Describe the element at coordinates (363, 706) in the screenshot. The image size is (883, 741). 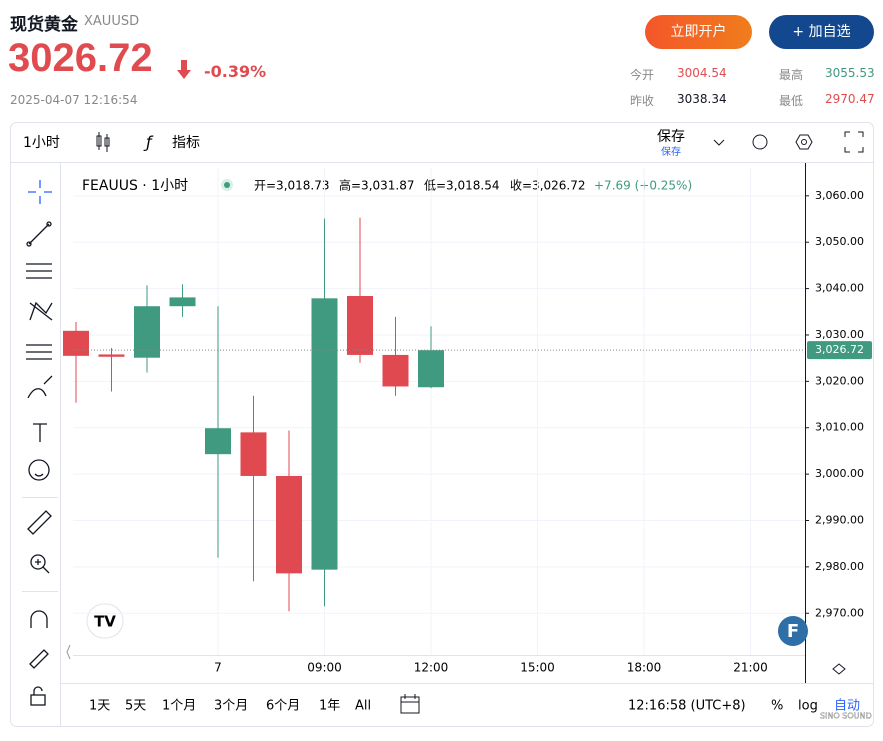
I see `range-button: All` at that location.